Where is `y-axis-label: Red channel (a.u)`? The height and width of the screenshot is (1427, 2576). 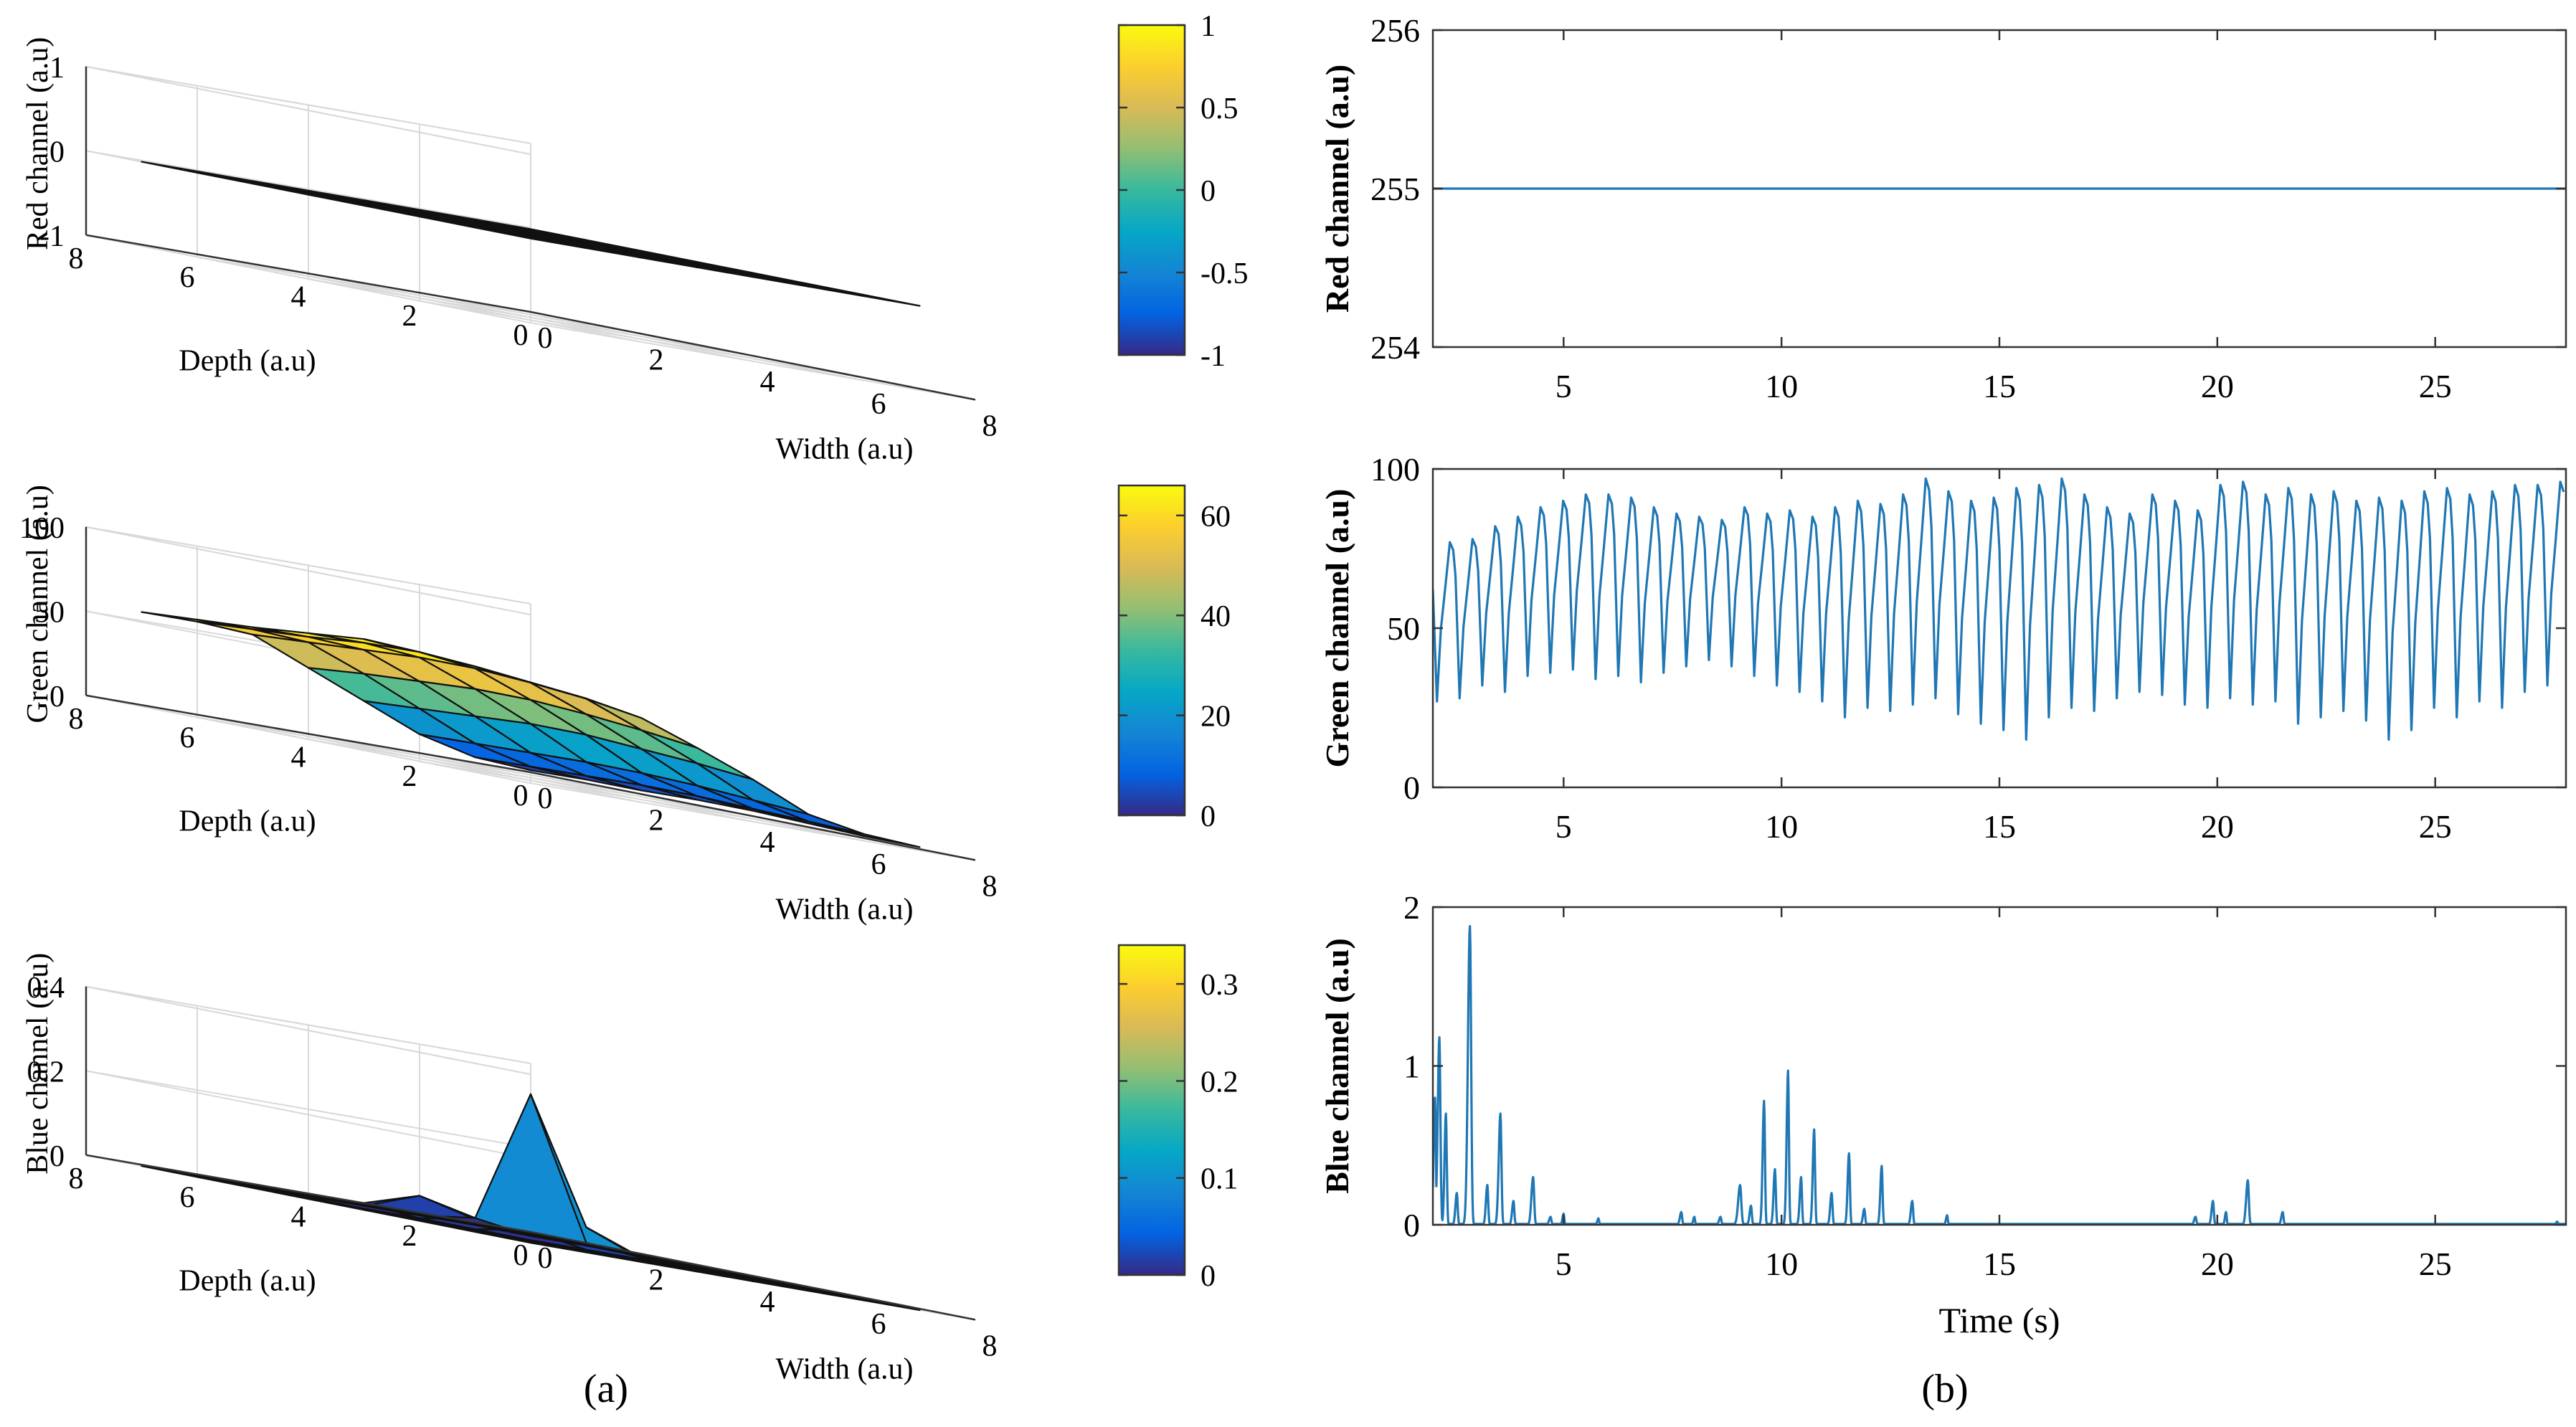
y-axis-label: Red channel (a.u) is located at coordinates (1337, 189).